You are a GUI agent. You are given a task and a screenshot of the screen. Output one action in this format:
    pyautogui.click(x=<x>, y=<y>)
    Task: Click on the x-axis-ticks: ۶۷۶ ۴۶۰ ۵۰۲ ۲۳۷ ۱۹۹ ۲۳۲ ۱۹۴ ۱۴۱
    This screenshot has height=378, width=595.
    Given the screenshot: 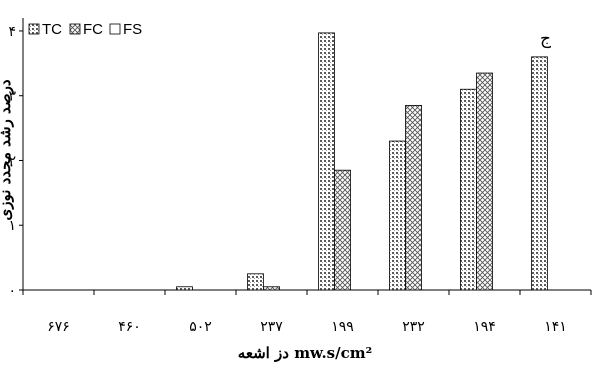 What is the action you would take?
    pyautogui.click(x=307, y=312)
    